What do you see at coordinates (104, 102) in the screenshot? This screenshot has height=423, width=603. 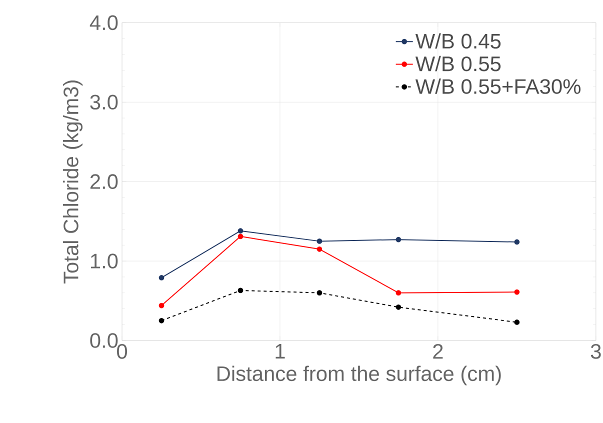 I see `y-tick-label: 3.0` at bounding box center [104, 102].